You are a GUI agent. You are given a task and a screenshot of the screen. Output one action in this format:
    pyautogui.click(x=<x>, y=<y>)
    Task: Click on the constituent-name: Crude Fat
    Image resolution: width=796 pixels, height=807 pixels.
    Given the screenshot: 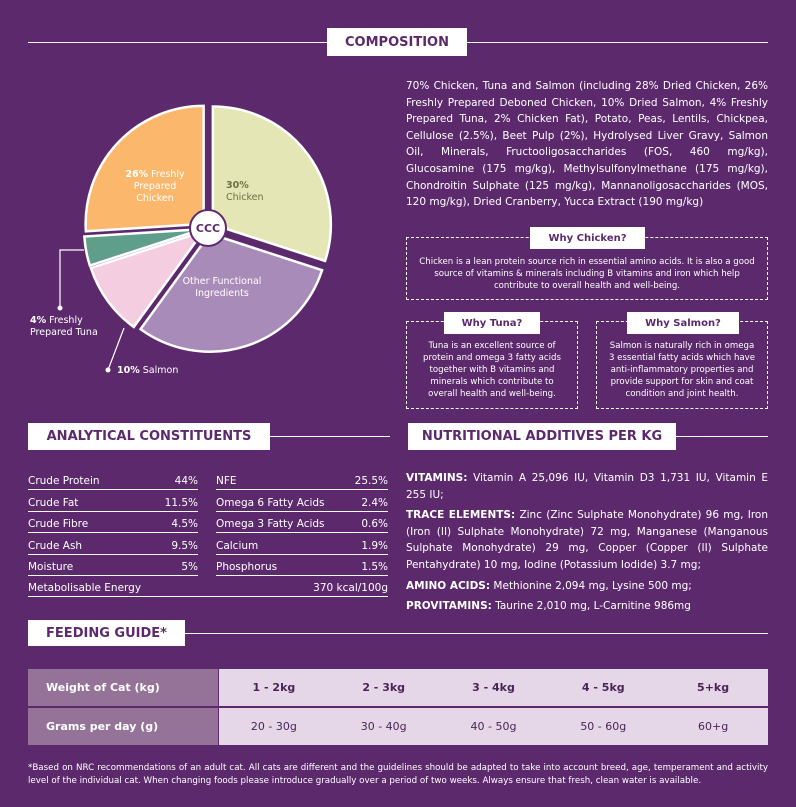 What is the action you would take?
    pyautogui.click(x=53, y=502)
    